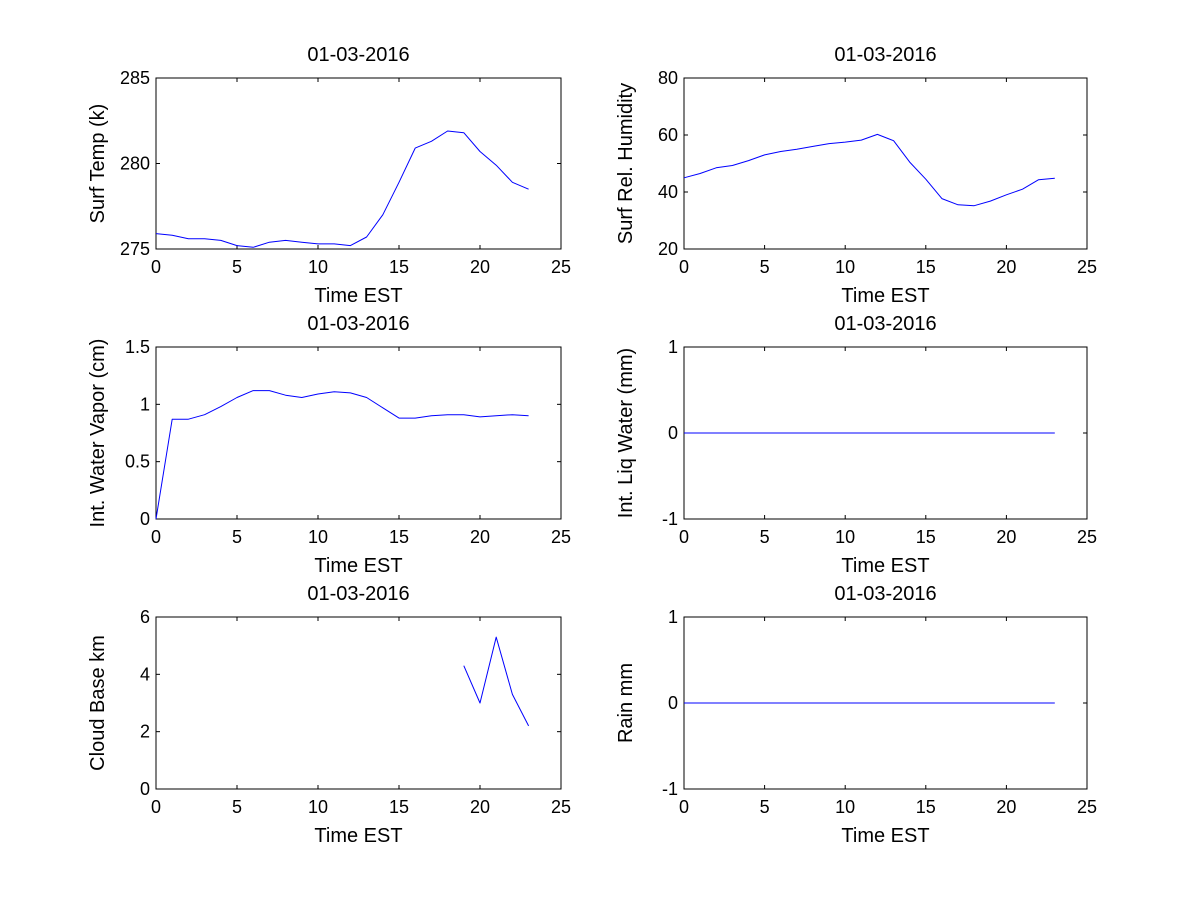  What do you see at coordinates (626, 703) in the screenshot?
I see `y-axis-label: Rain mm` at bounding box center [626, 703].